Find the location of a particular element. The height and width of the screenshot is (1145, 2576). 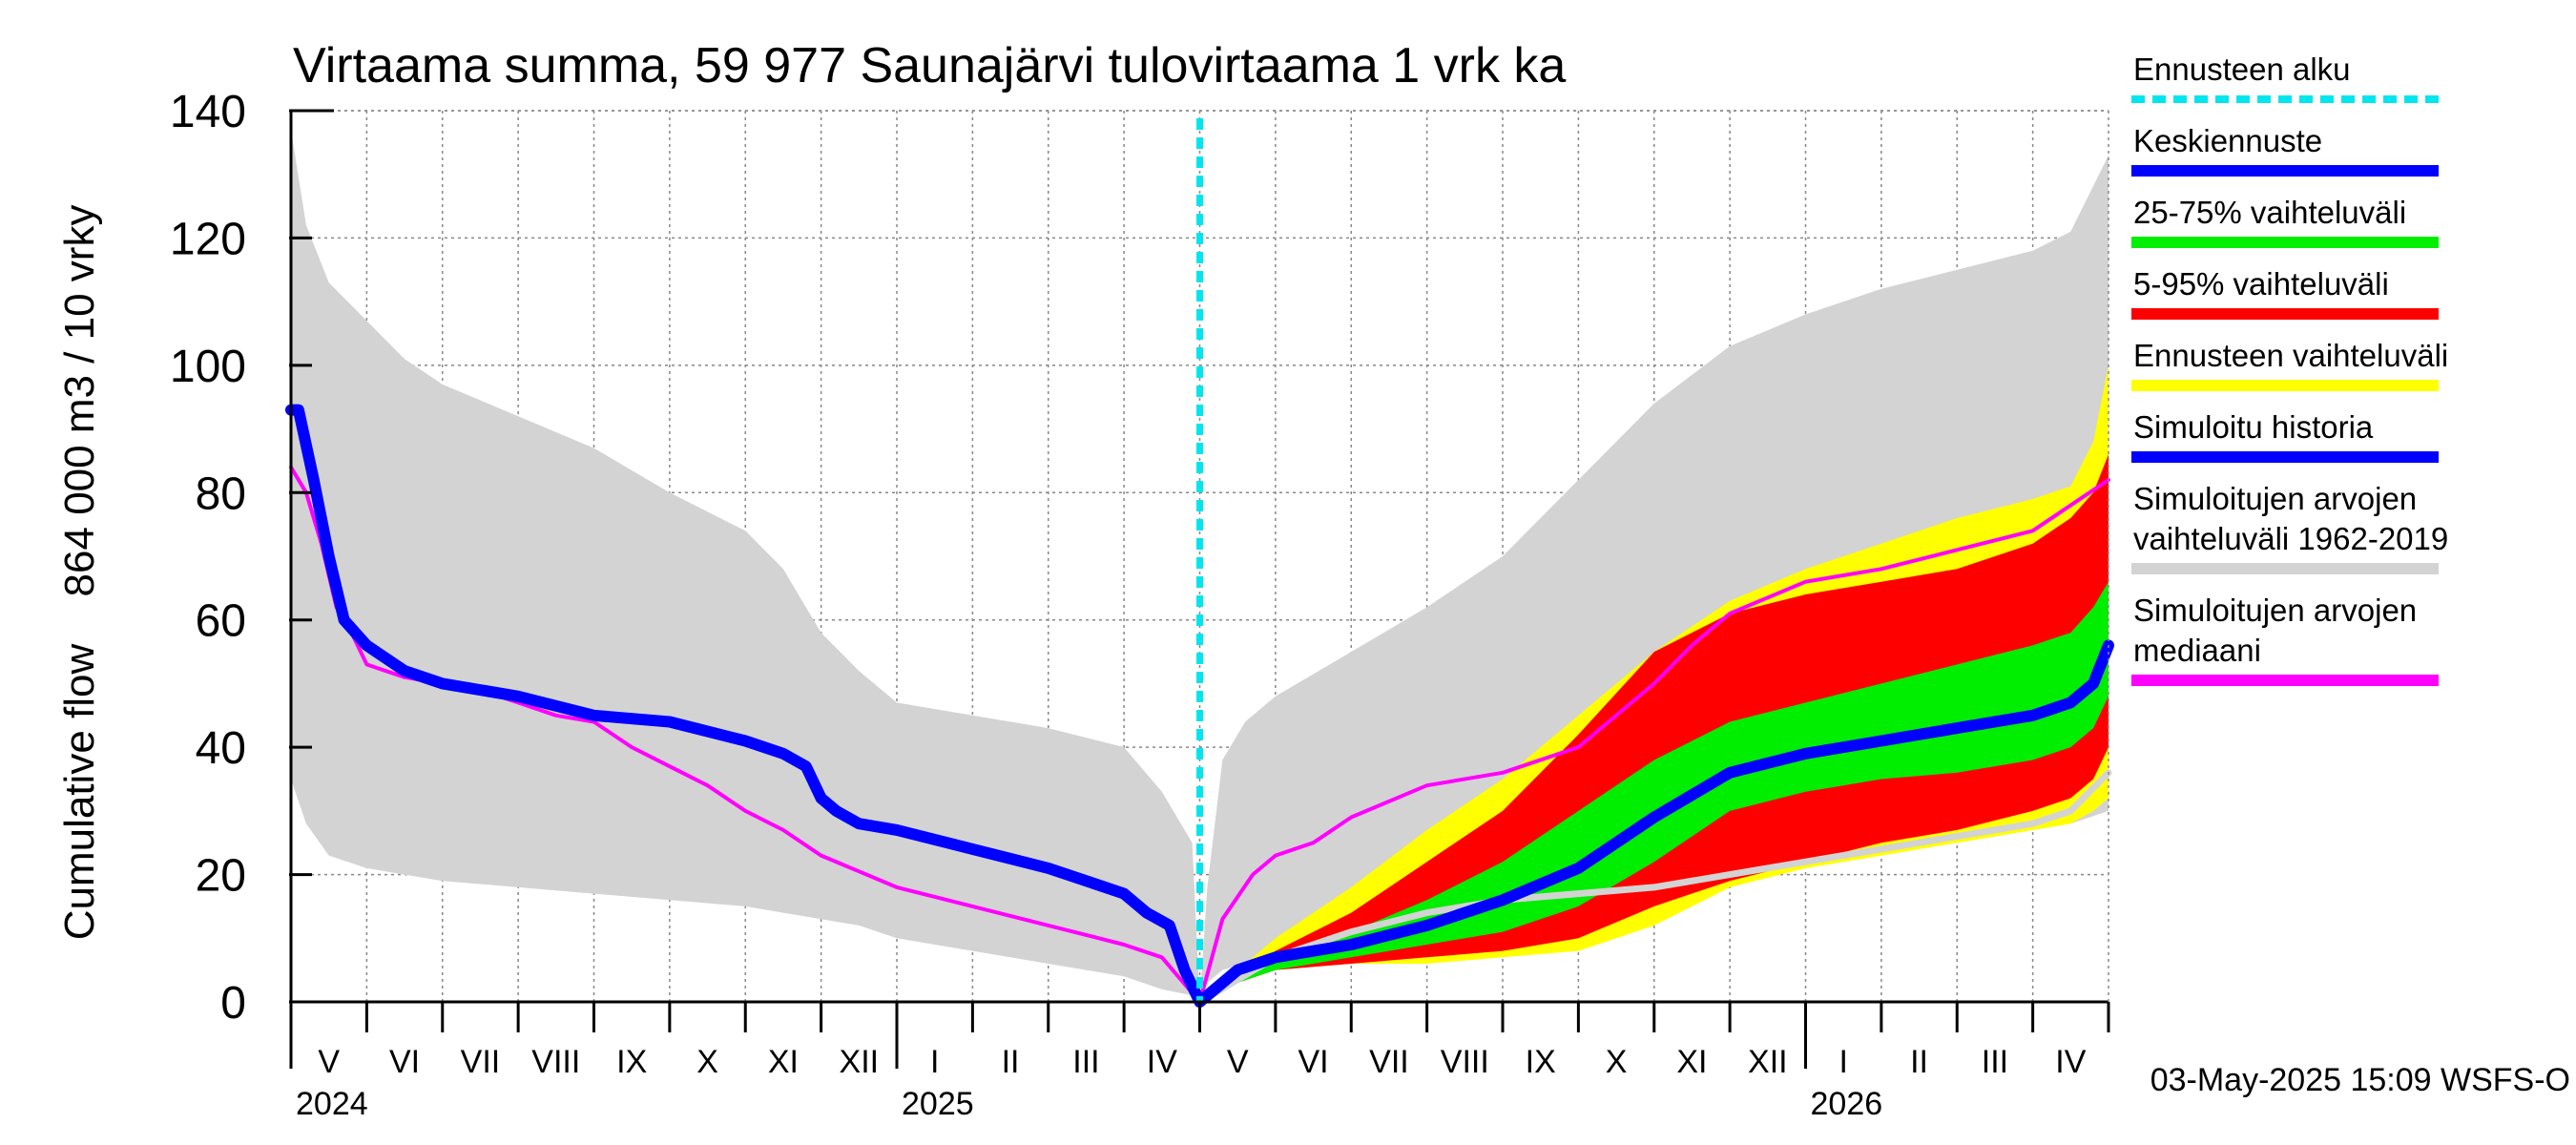

y-tick-label: 20 is located at coordinates (221, 877).